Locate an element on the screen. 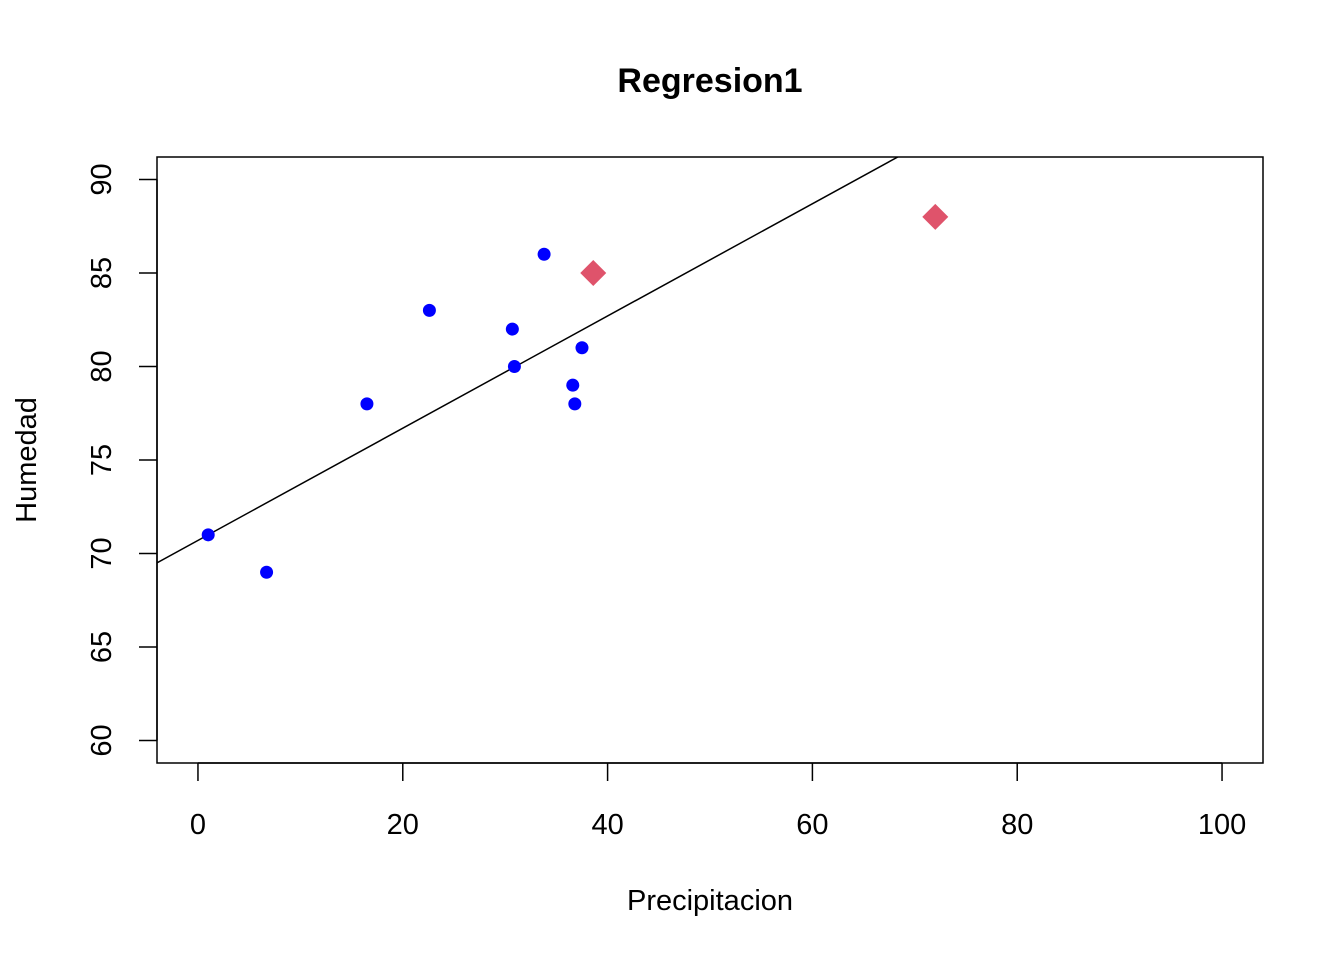 The width and height of the screenshot is (1344, 960). x-tick-label: 20 is located at coordinates (403, 825).